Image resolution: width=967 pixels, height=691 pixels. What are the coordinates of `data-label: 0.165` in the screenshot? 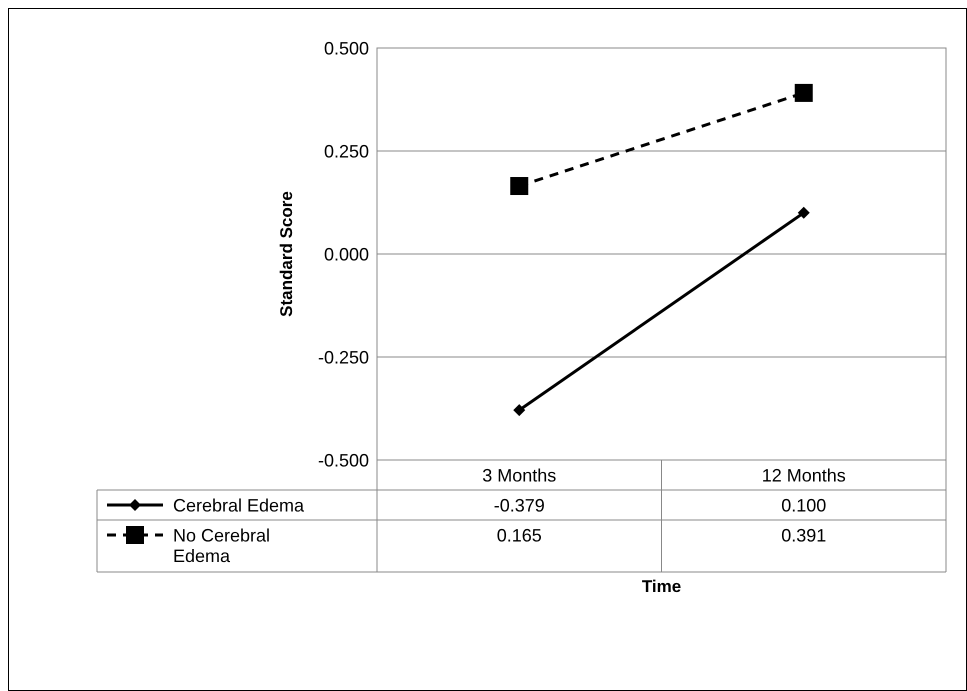 It's located at (519, 535).